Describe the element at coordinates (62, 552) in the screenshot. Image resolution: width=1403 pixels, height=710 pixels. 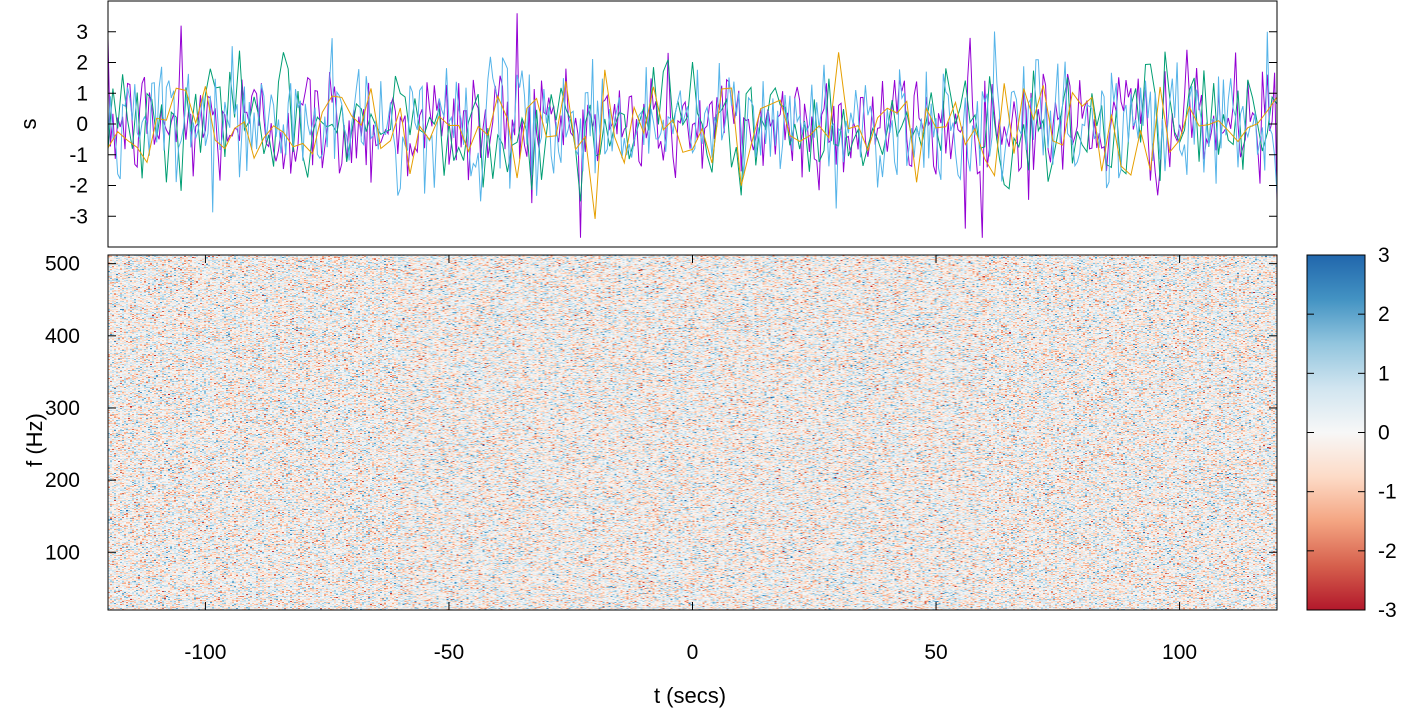
I see `spectrogram-y-tick-label: 100` at that location.